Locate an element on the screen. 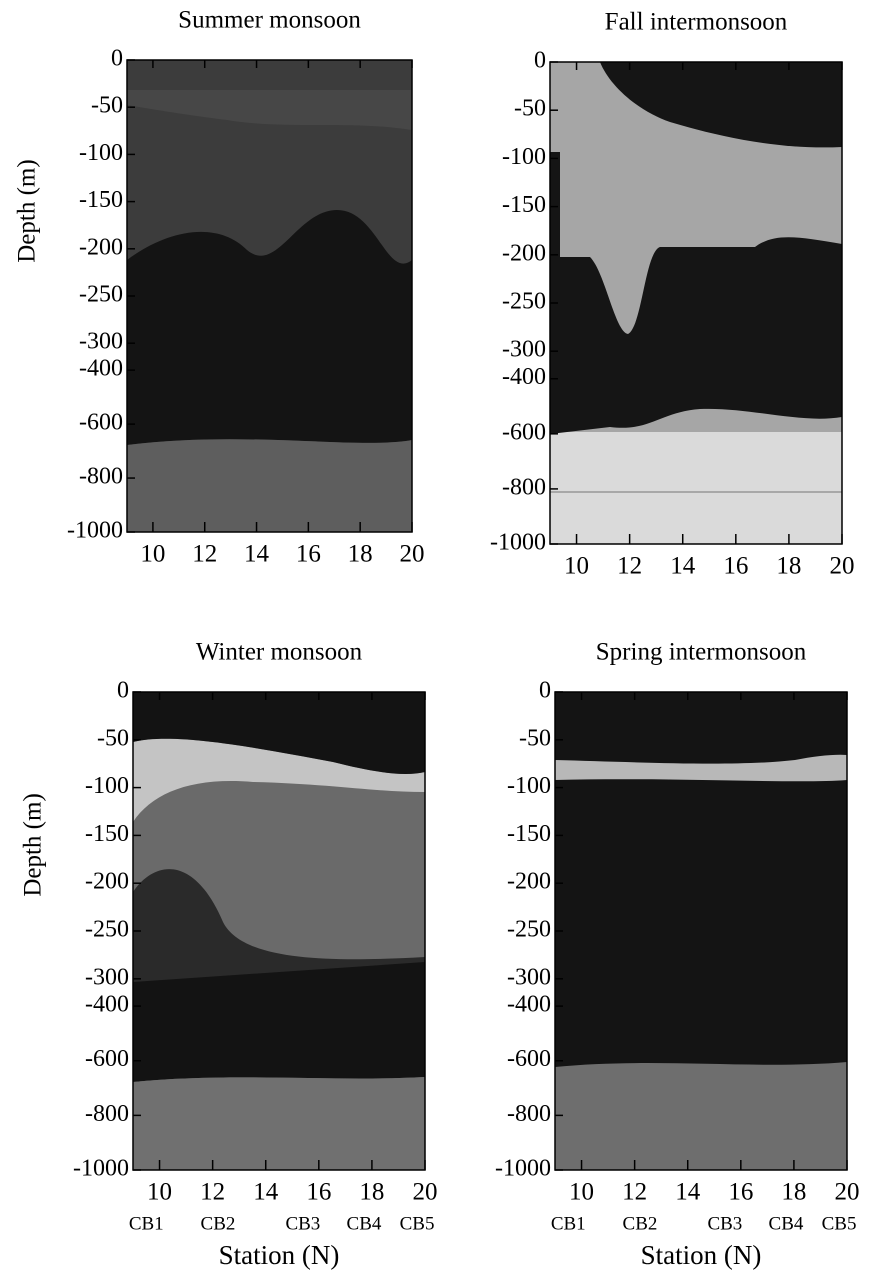  panel-title: Summer monsoon is located at coordinates (269, 20).